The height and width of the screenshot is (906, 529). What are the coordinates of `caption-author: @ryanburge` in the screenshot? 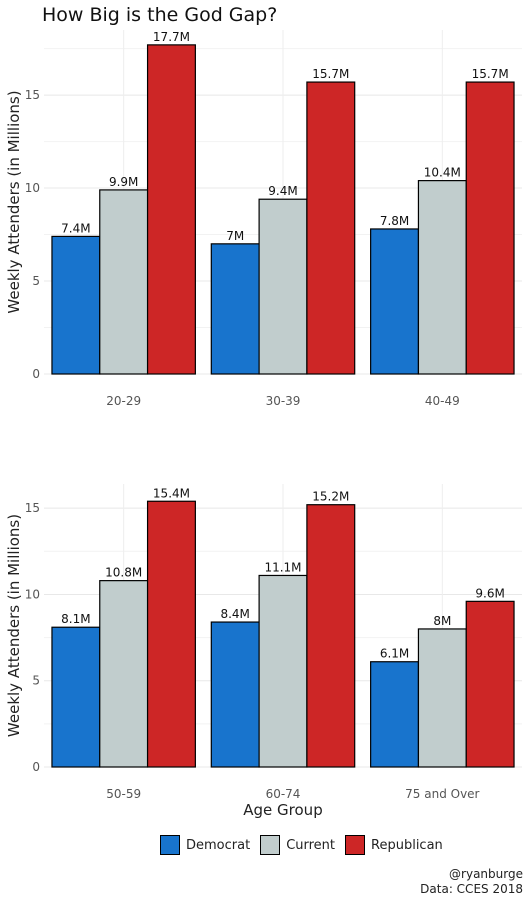 It's located at (486, 874).